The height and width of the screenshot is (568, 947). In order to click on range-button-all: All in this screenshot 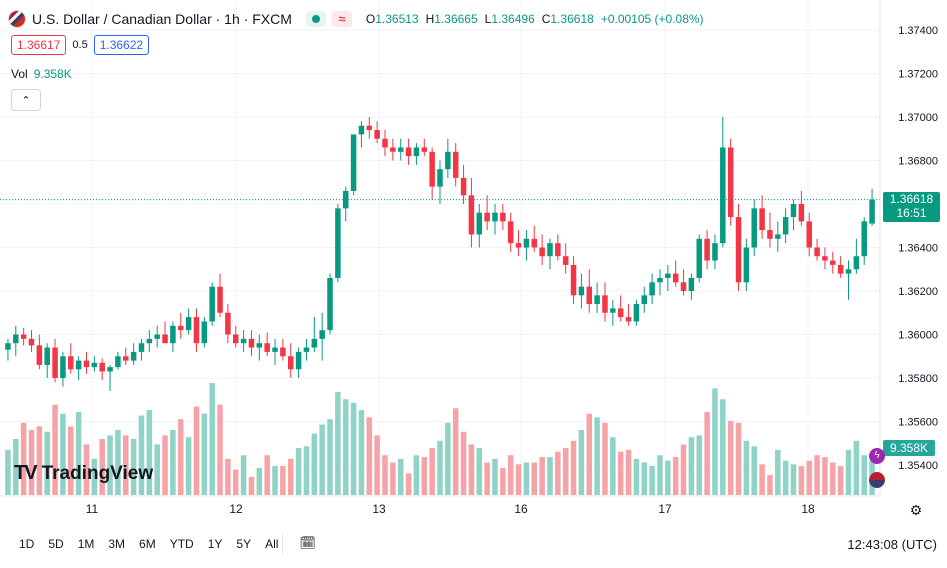, I will do `click(272, 544)`.